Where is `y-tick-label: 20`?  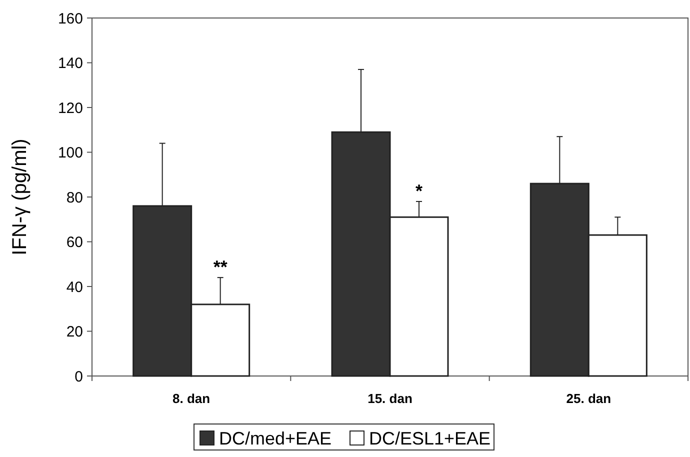
y-tick-label: 20 is located at coordinates (74, 332).